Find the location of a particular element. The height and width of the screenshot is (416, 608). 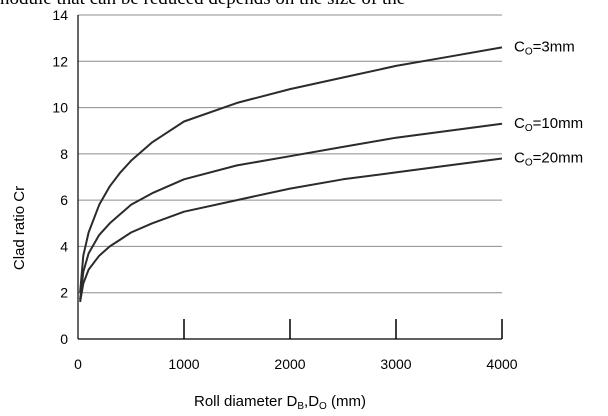

x-tick-label: 0 is located at coordinates (78, 364).